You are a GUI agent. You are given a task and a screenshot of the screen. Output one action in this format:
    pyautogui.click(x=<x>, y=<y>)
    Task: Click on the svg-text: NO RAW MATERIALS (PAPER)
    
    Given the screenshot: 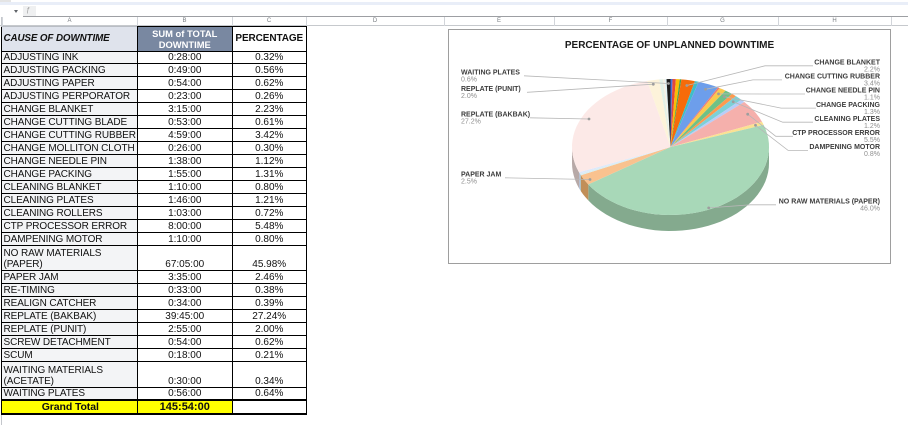 What is the action you would take?
    pyautogui.click(x=829, y=202)
    